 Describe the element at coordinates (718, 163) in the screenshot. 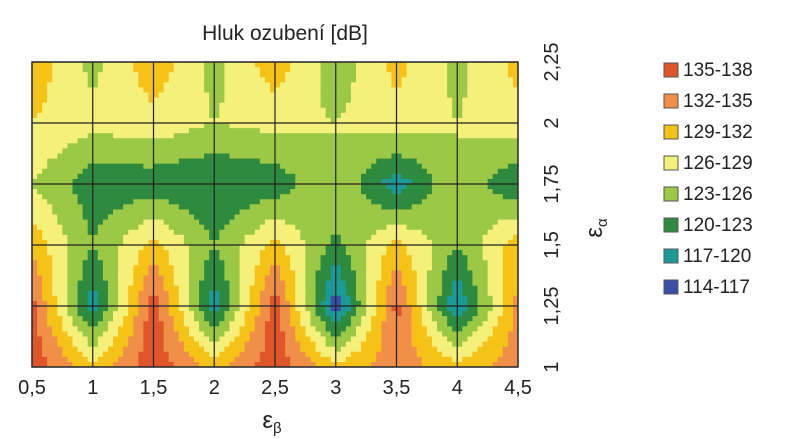

I see `legend-label: 126-129` at that location.